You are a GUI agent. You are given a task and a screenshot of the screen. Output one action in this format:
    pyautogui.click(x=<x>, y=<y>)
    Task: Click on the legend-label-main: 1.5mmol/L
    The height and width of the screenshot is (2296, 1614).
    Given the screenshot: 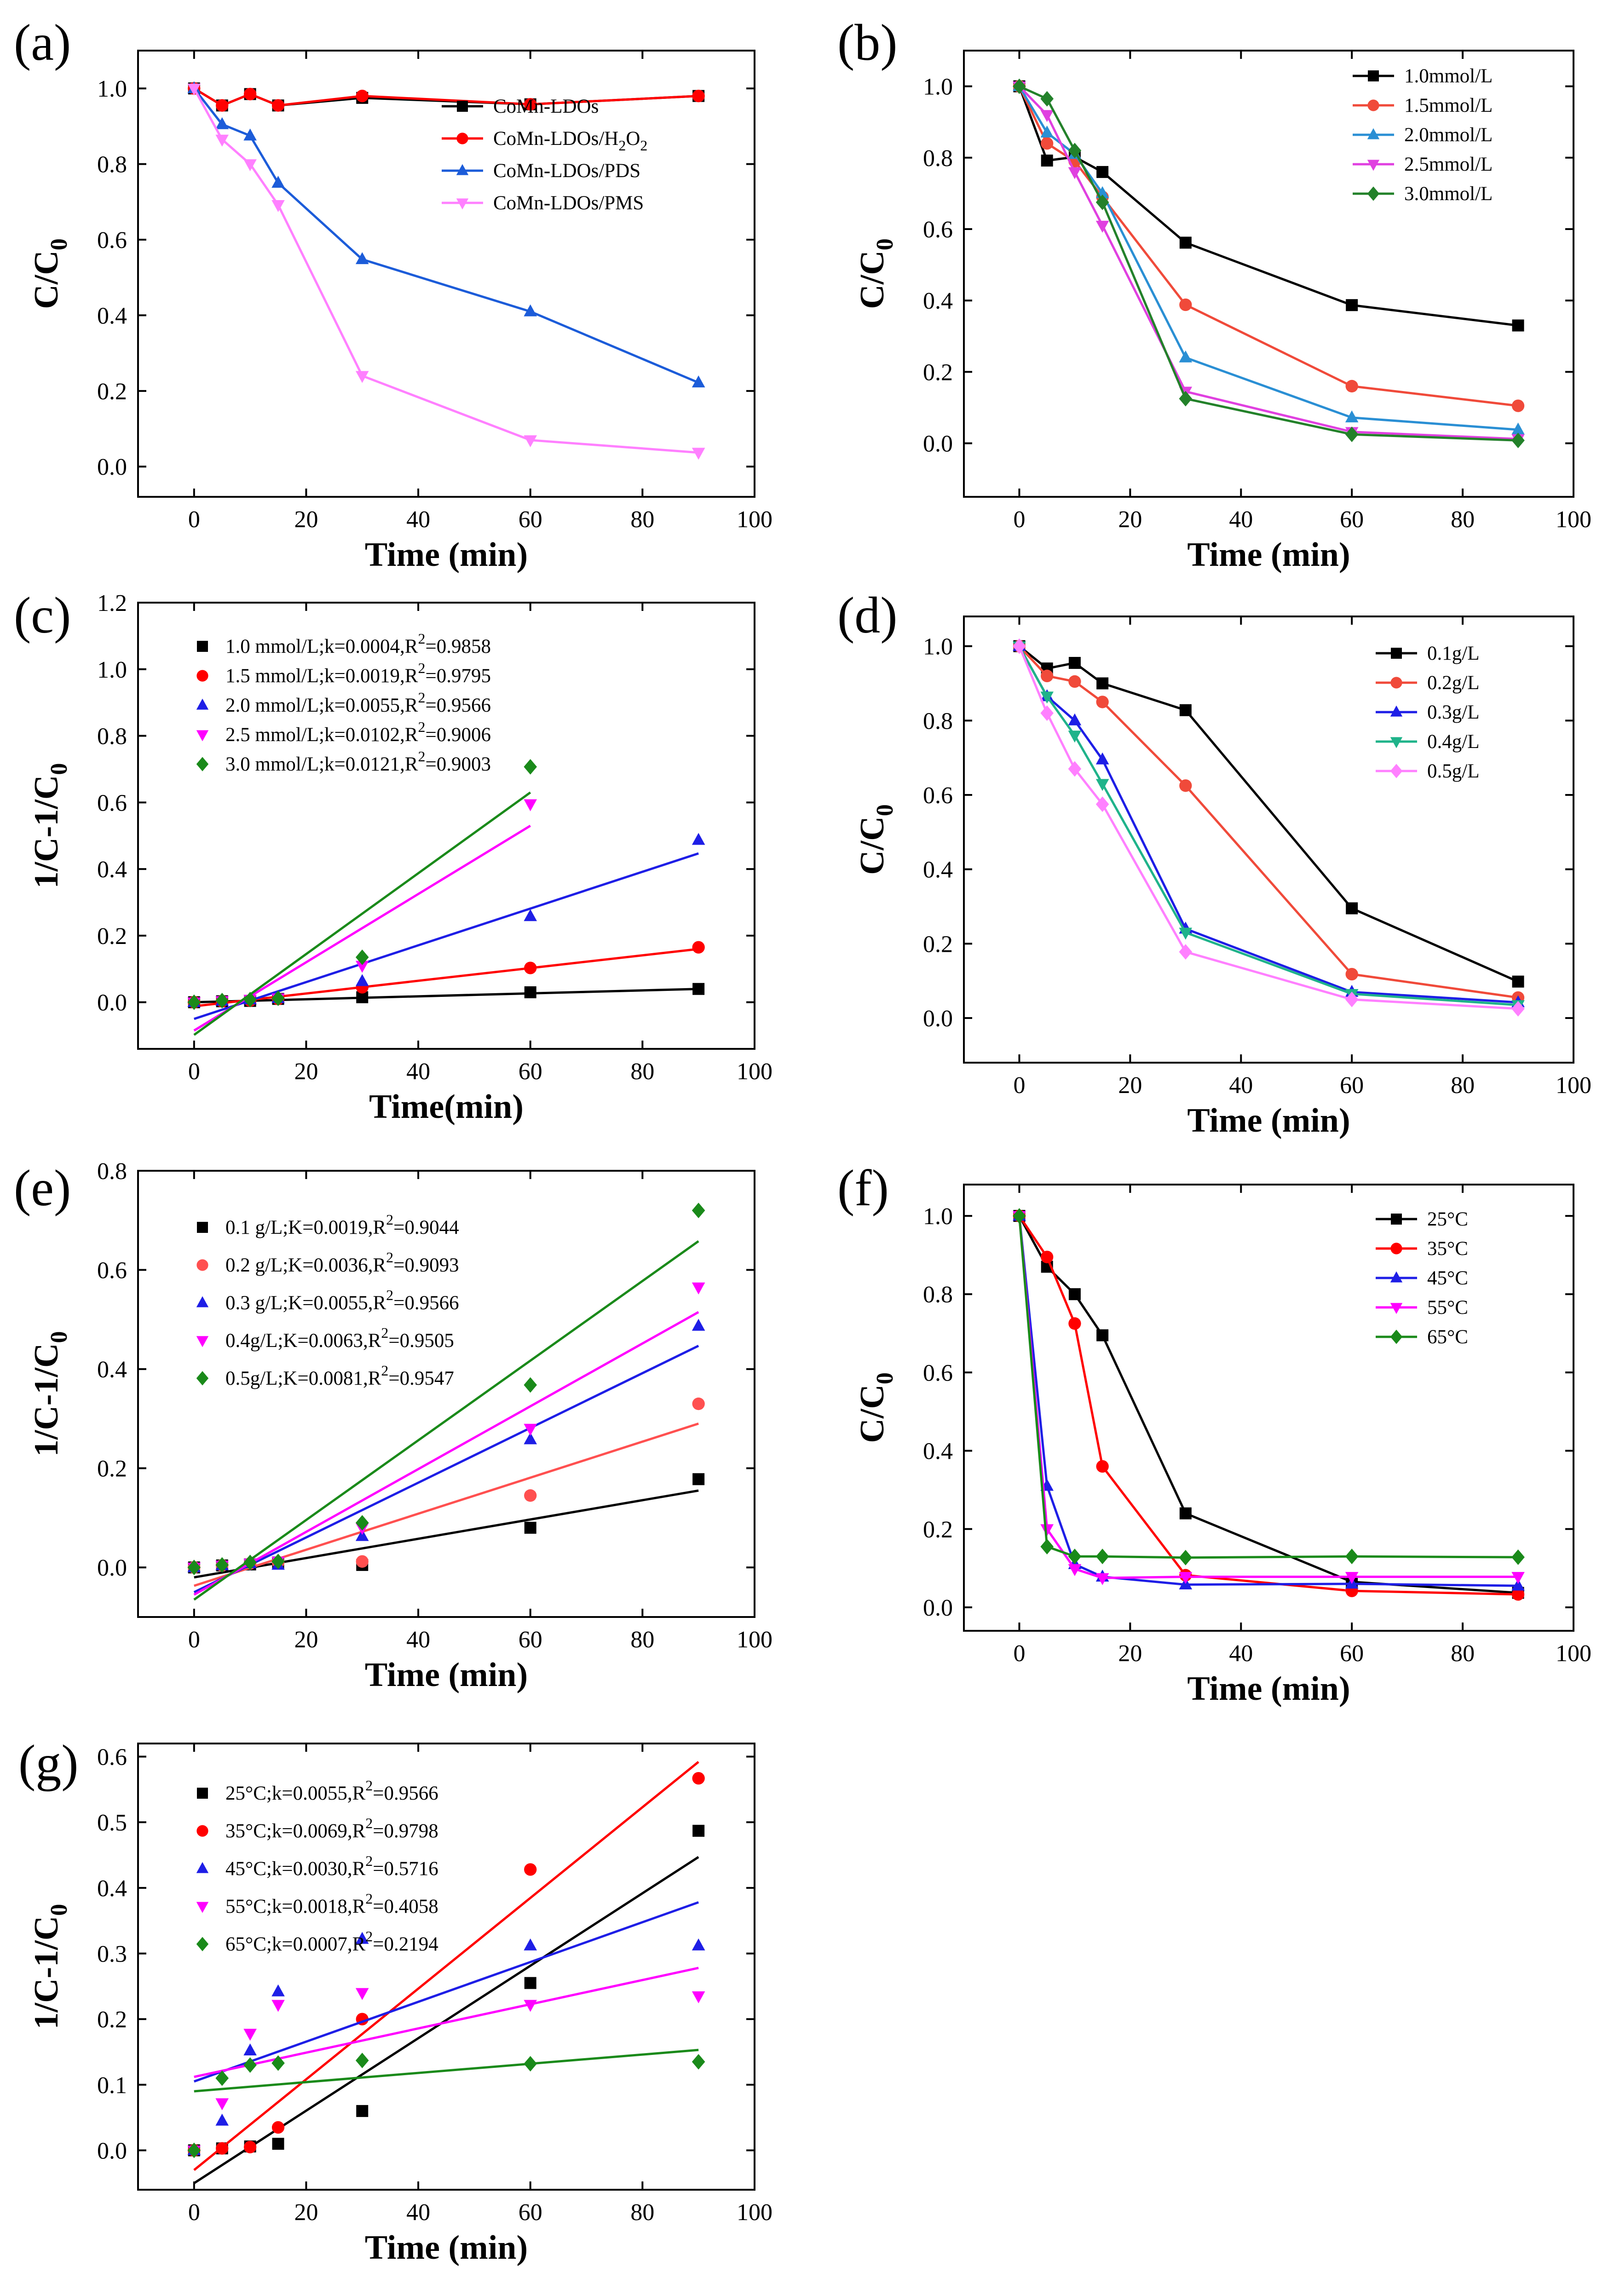 What is the action you would take?
    pyautogui.click(x=1448, y=105)
    